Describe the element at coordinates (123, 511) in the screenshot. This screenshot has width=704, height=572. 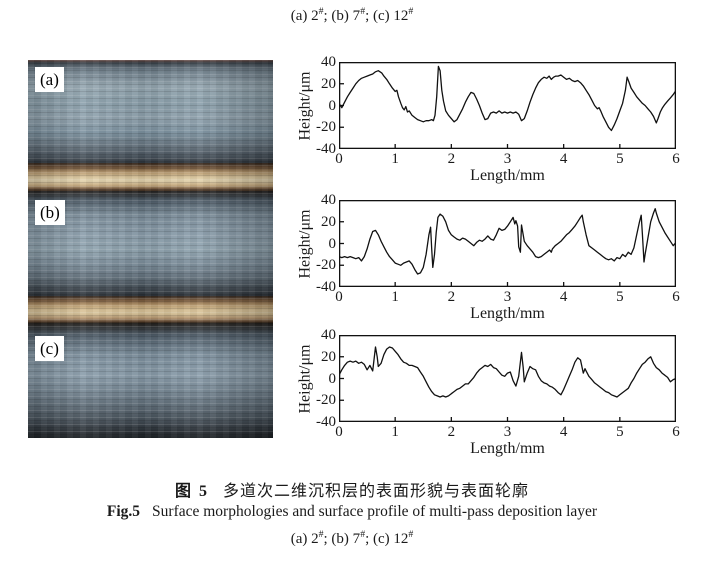
I see `figure-number-en: Fig.5` at that location.